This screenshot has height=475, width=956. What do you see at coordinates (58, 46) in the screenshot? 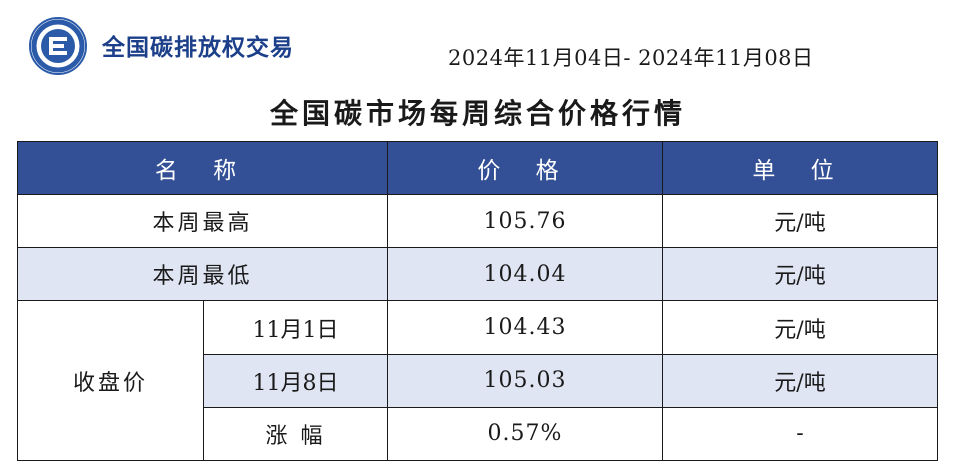
I see `ets-logo-icon` at bounding box center [58, 46].